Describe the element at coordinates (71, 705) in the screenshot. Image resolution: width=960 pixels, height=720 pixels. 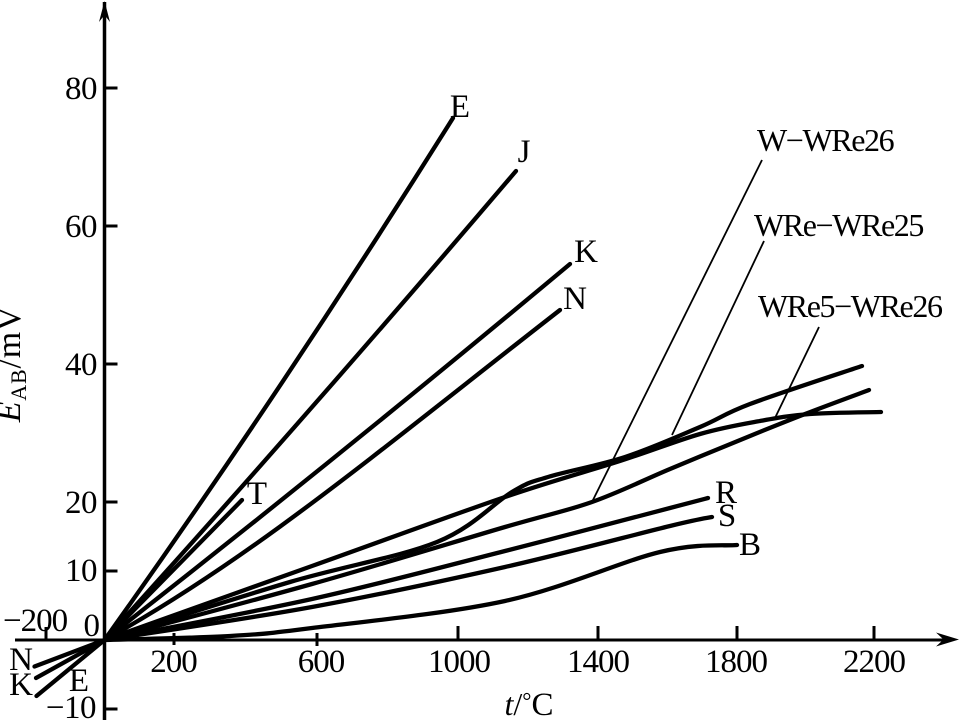
I see `svg-text: −10` at that location.